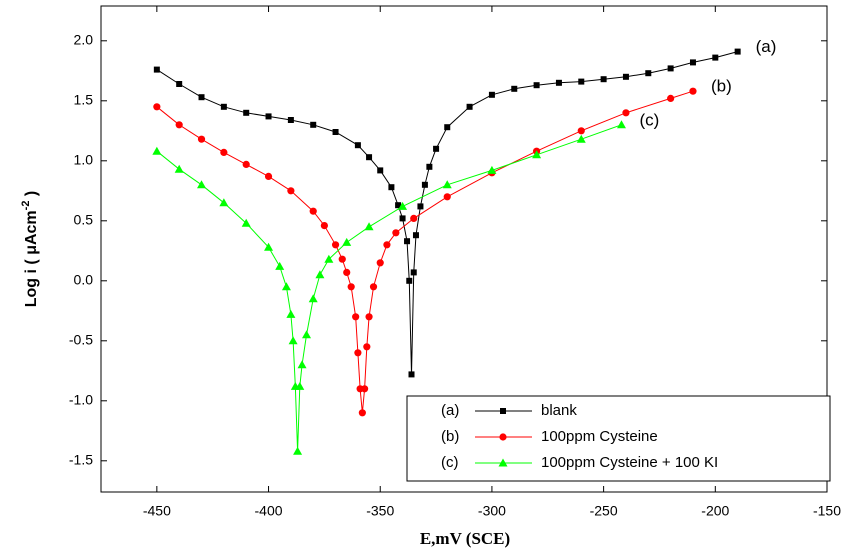 The width and height of the screenshot is (853, 554). Describe the element at coordinates (84, 280) in the screenshot. I see `y-tick-label: 0.0` at that location.